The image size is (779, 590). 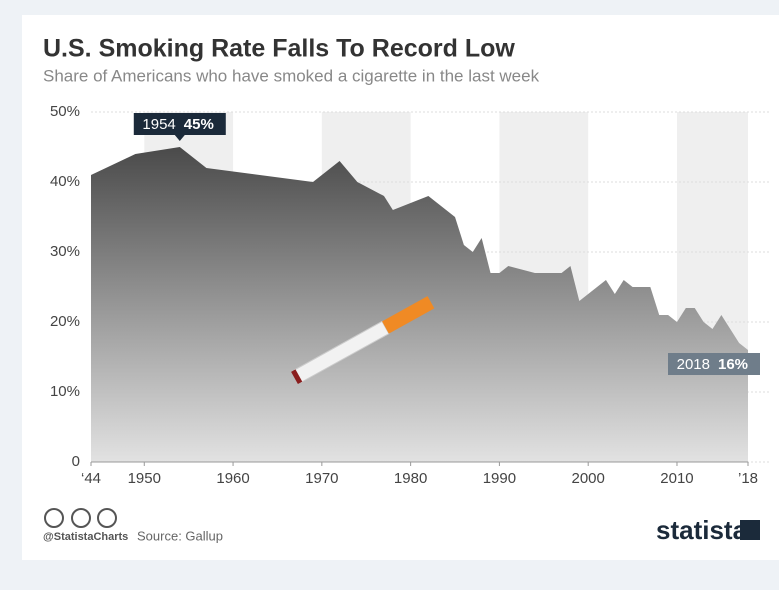 I want to click on y-tick-label: 0, so click(x=76, y=461).